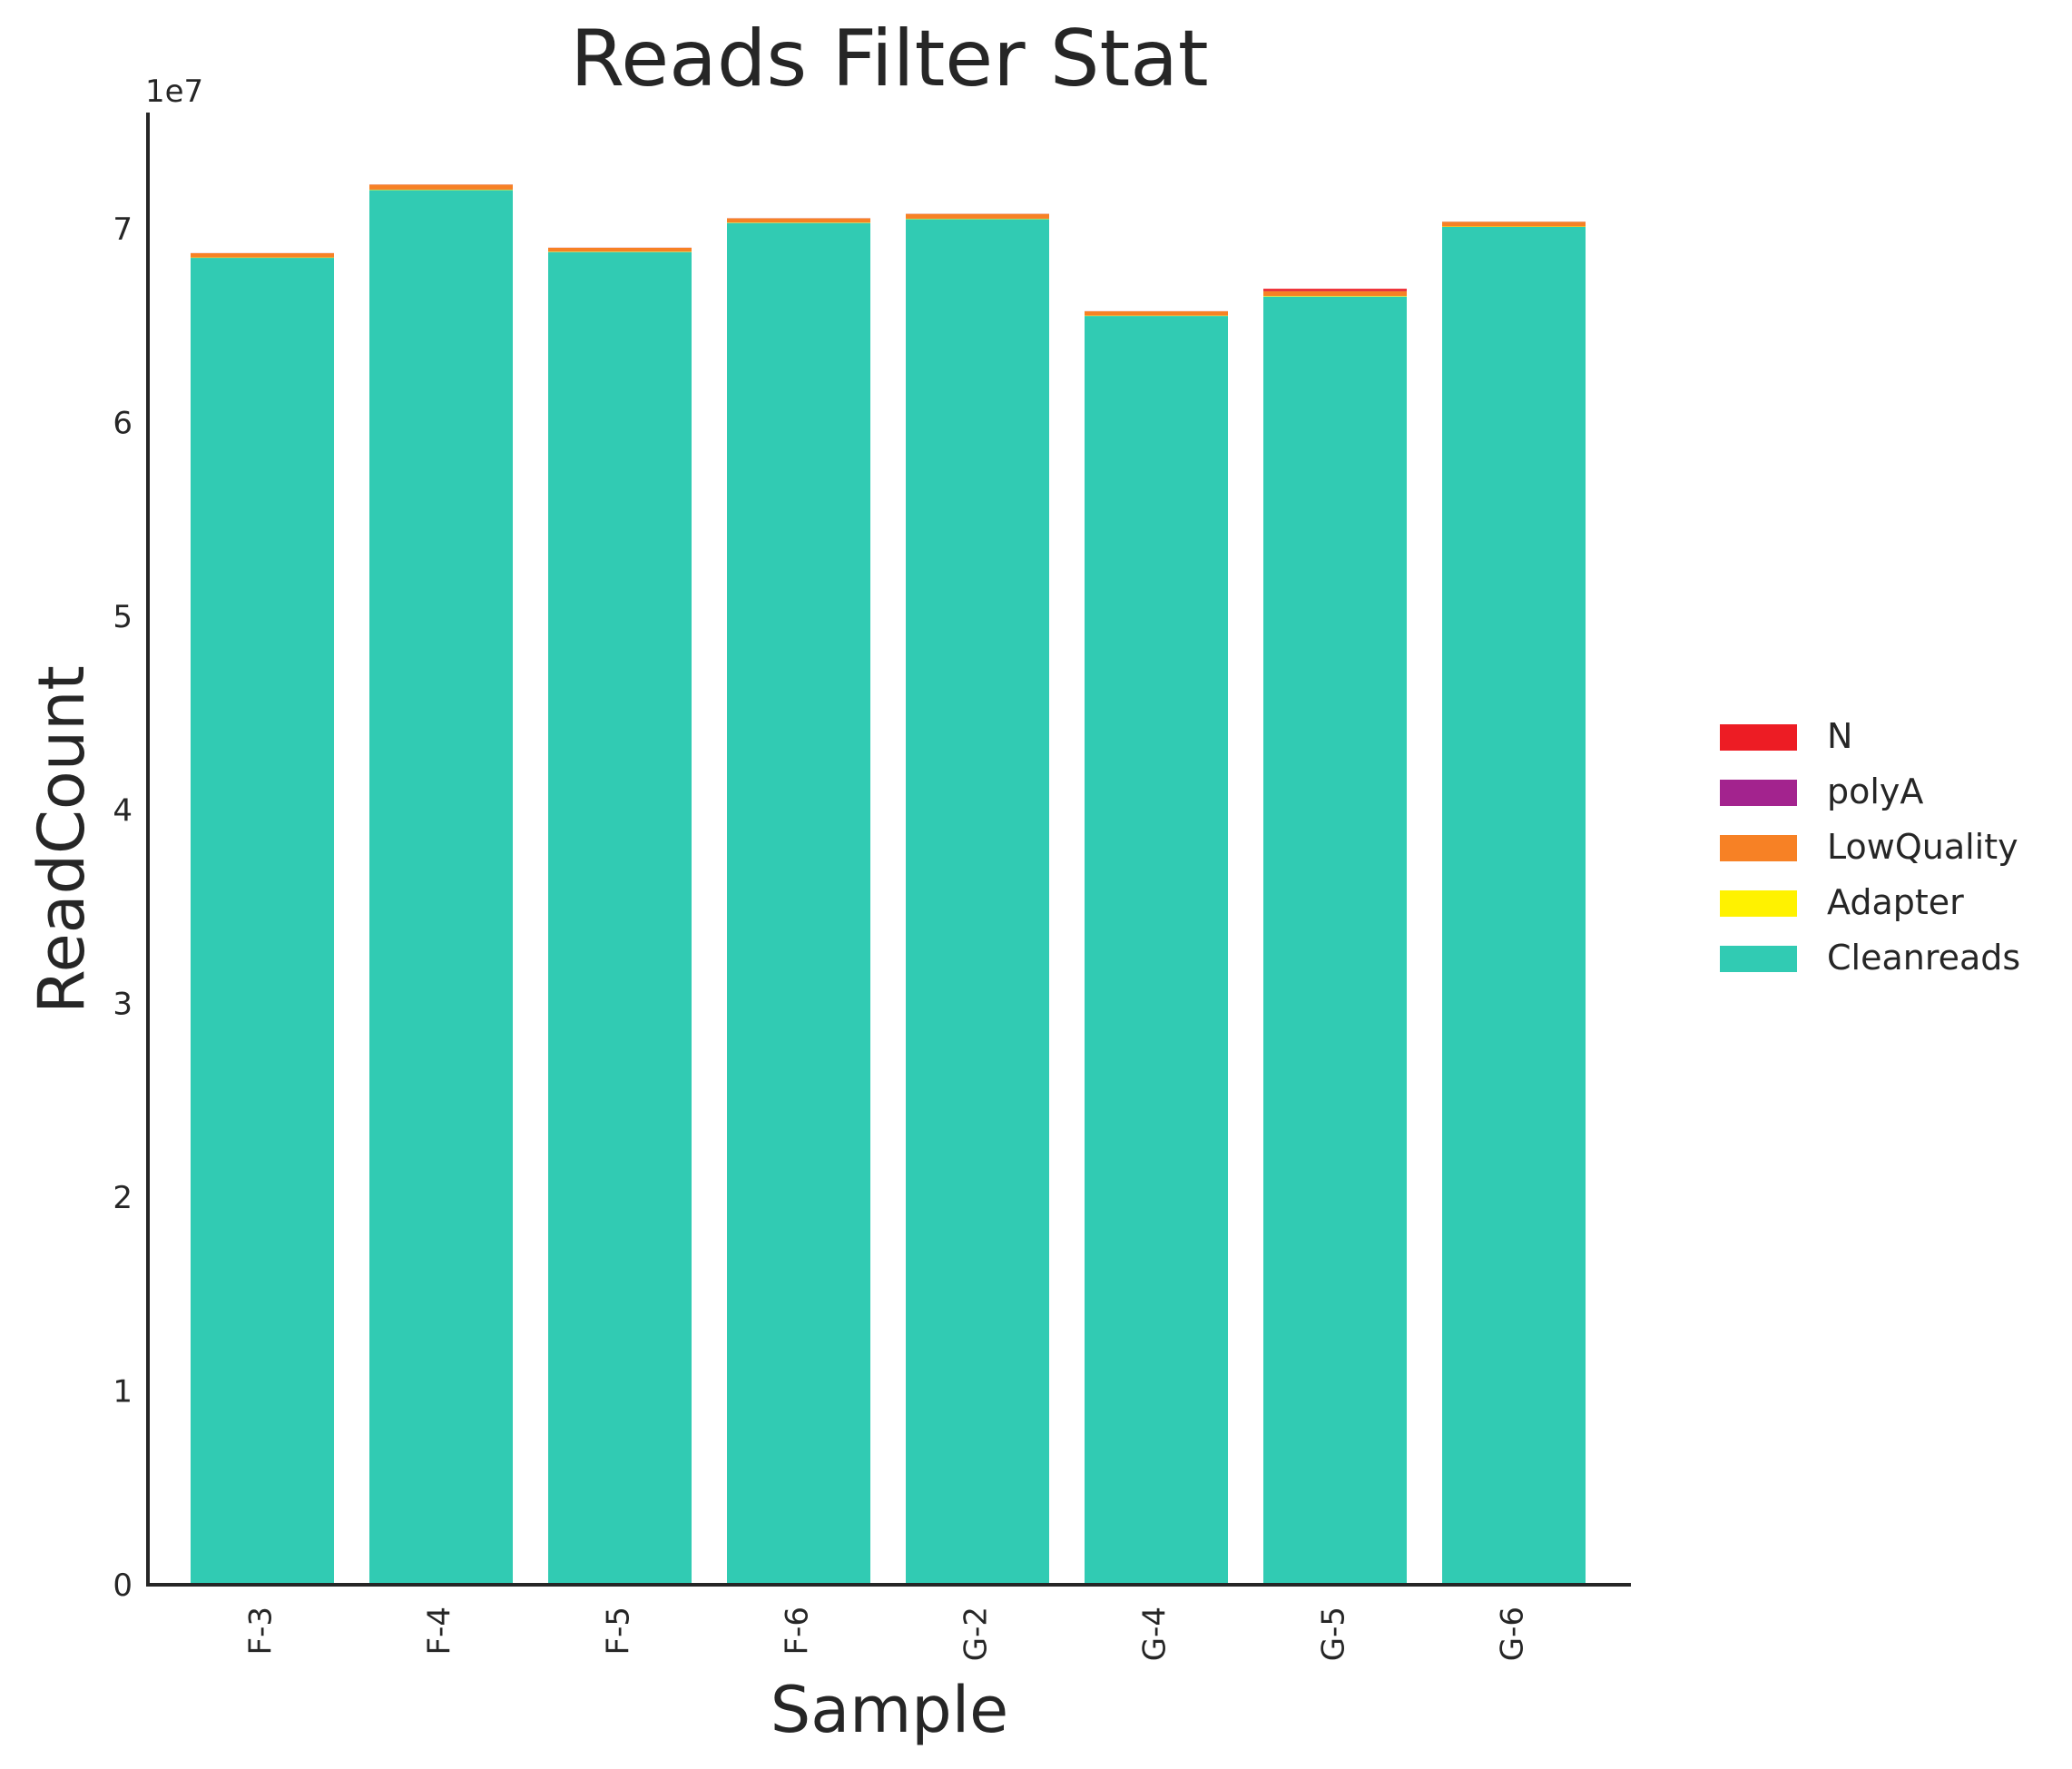  What do you see at coordinates (62, 839) in the screenshot?
I see `y-axis-label: ReadCount` at bounding box center [62, 839].